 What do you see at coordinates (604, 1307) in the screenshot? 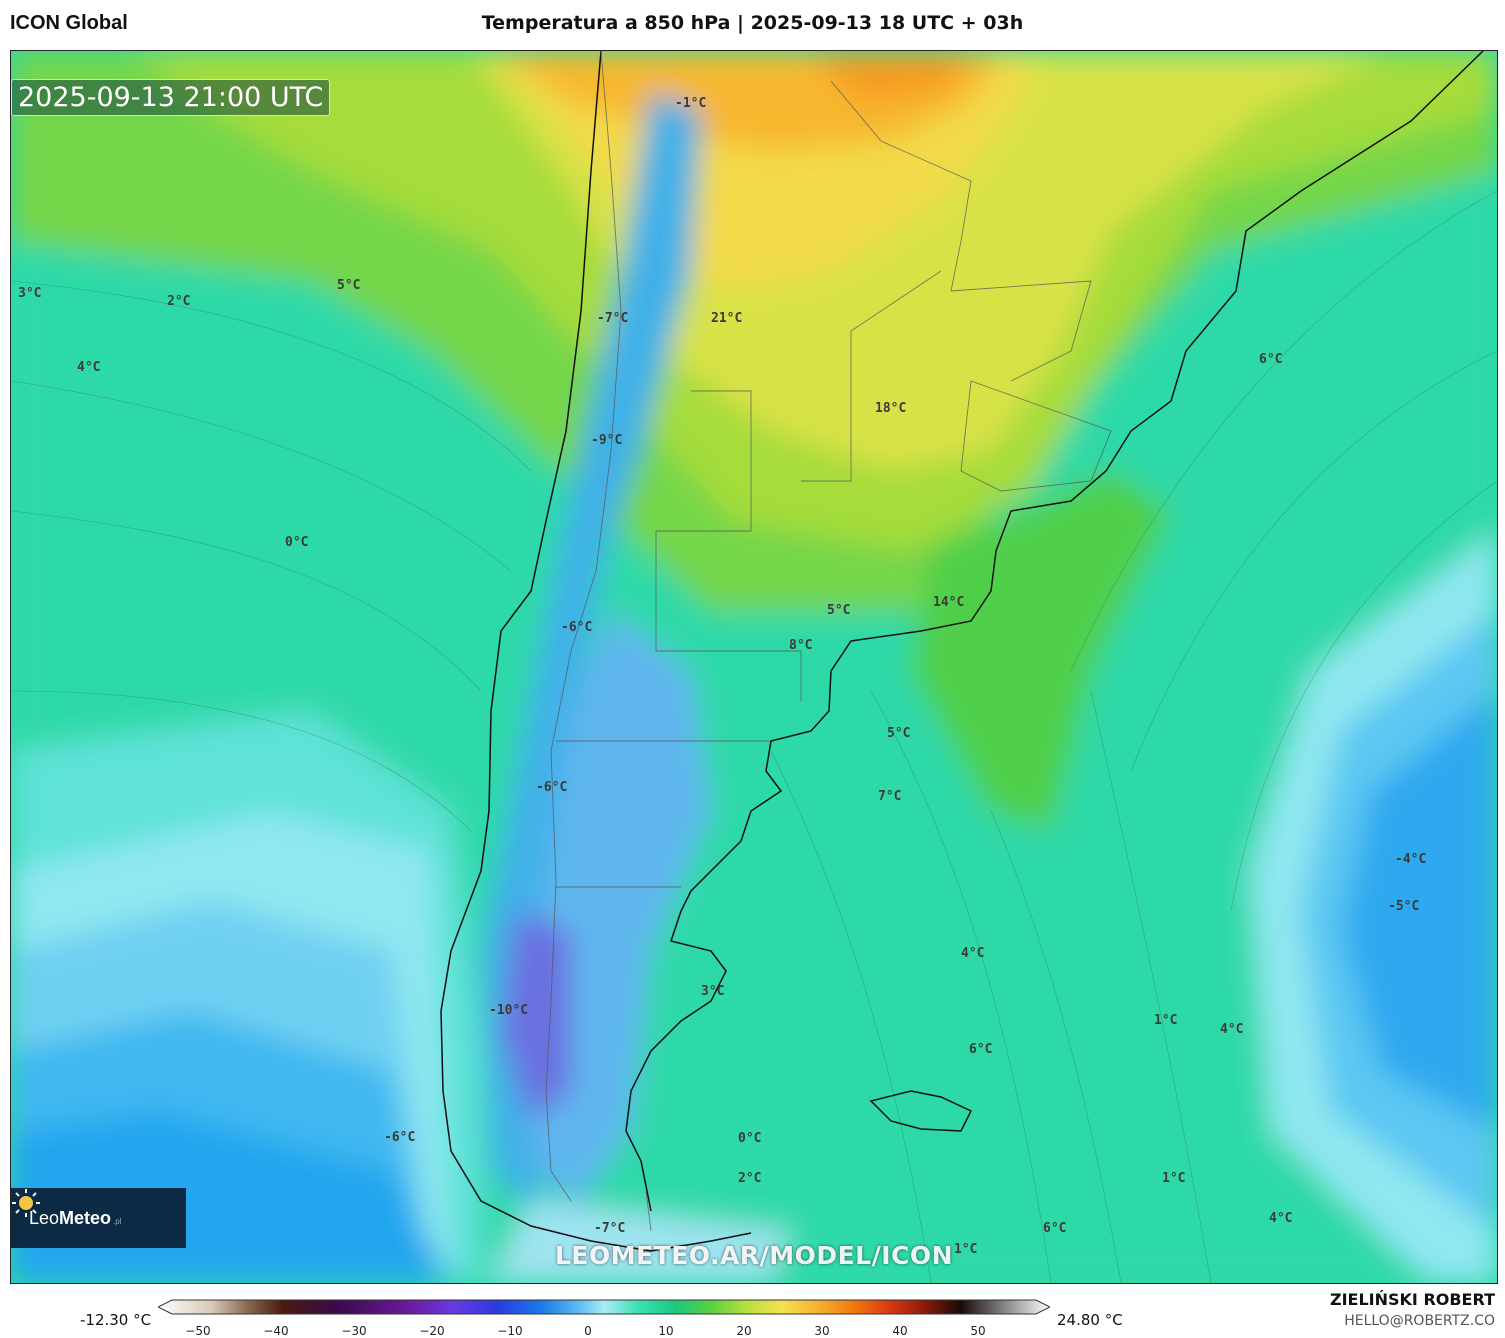
I see `colorbar` at bounding box center [604, 1307].